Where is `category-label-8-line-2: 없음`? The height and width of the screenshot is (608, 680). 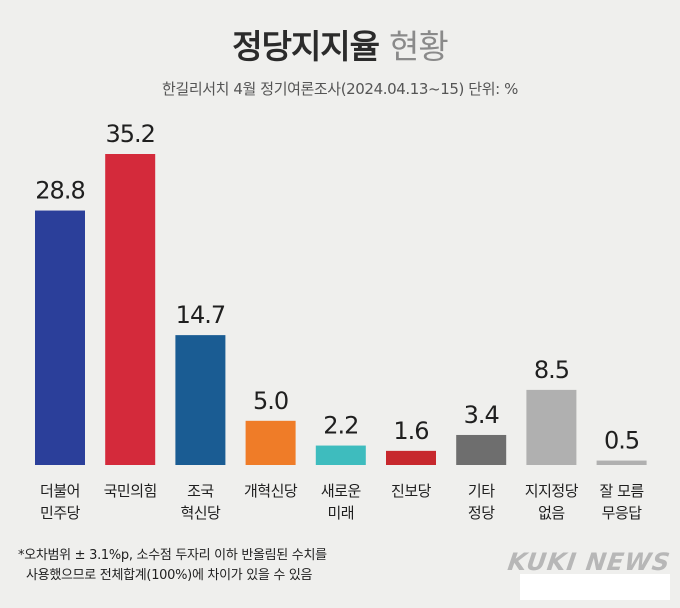 category-label-8-line-2: 없음 is located at coordinates (551, 513).